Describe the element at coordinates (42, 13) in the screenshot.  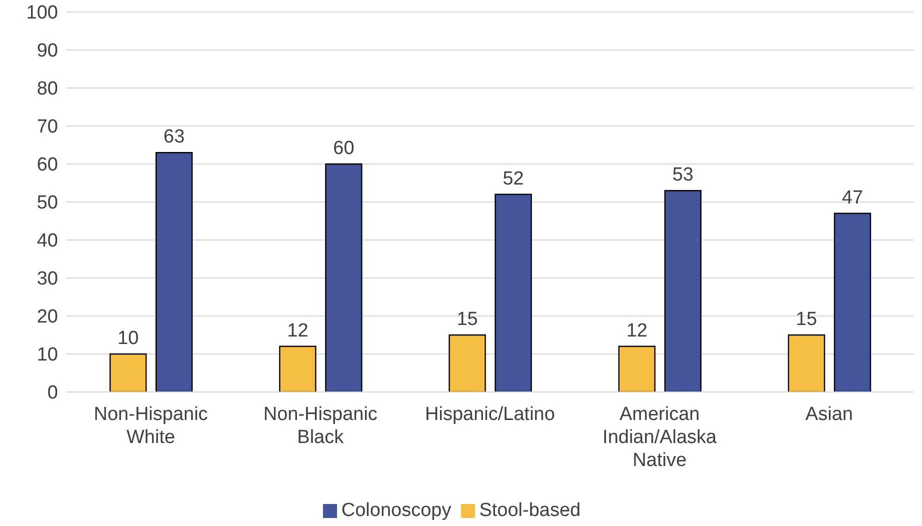
I see `y-tick-label: 100` at that location.